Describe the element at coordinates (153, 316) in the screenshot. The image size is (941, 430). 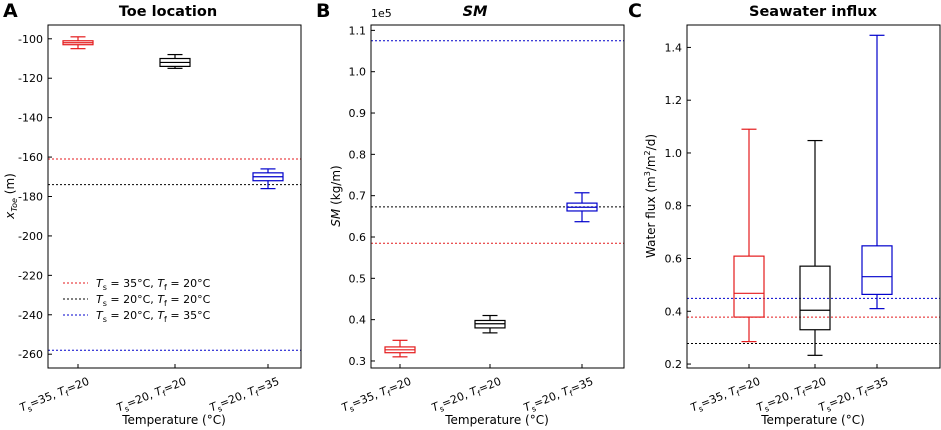
I see `legend-label-ts20-tf35: Ts = 20°C, Tf = 35°C` at that location.